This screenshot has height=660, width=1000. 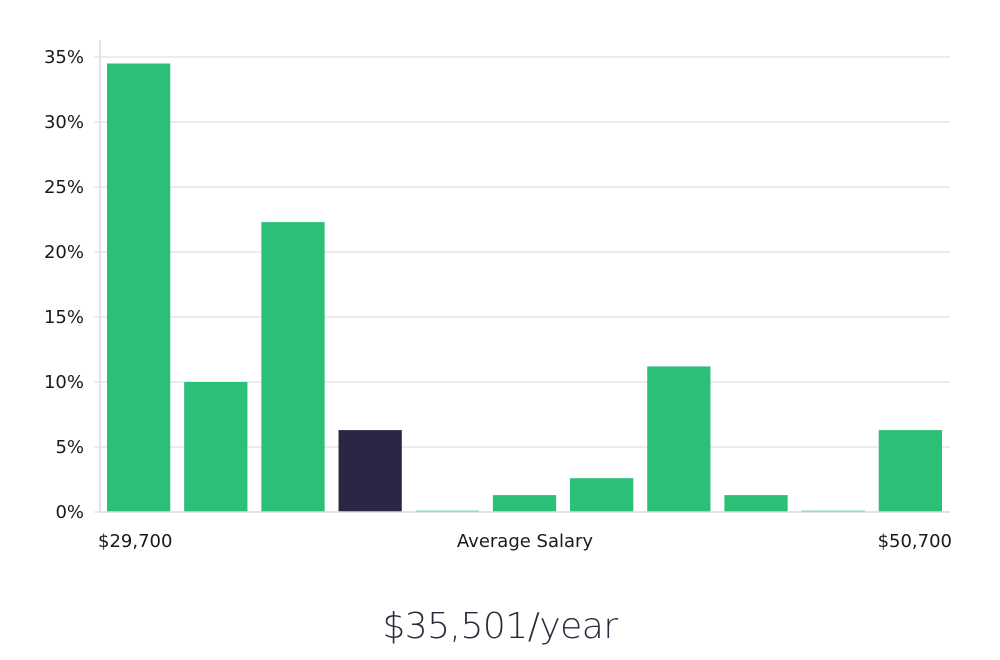 What do you see at coordinates (915, 541) in the screenshot?
I see `x-max-label: $50,700` at bounding box center [915, 541].